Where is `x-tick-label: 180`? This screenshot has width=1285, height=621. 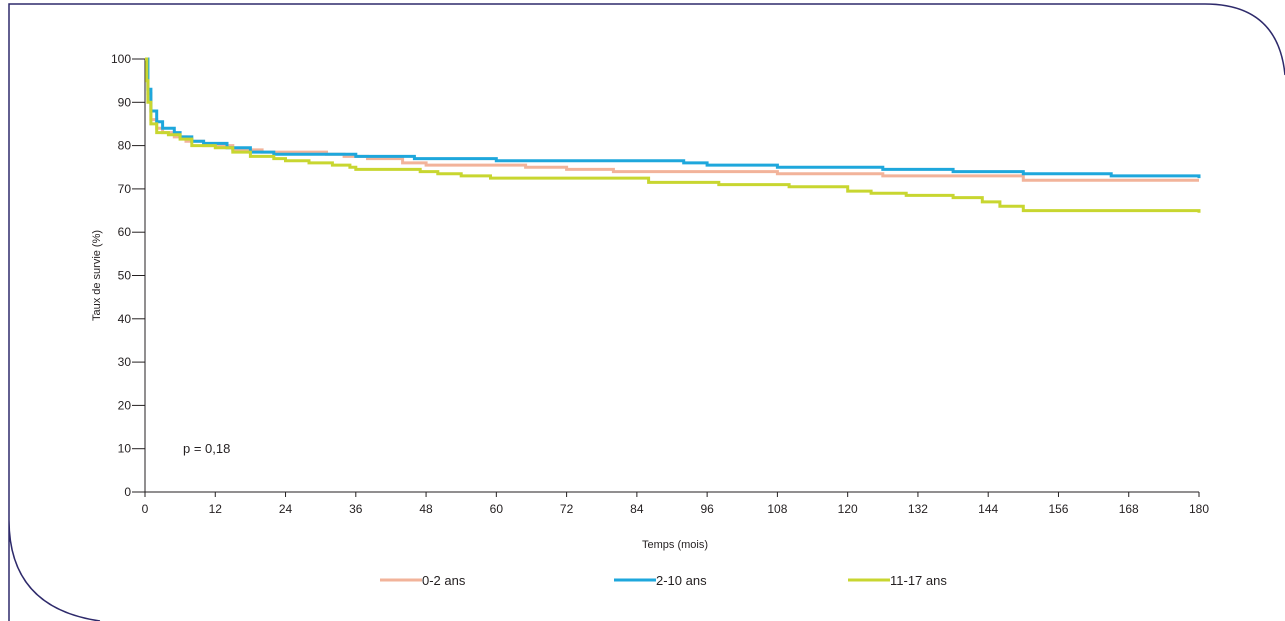 x-tick-label: 180 is located at coordinates (1199, 509).